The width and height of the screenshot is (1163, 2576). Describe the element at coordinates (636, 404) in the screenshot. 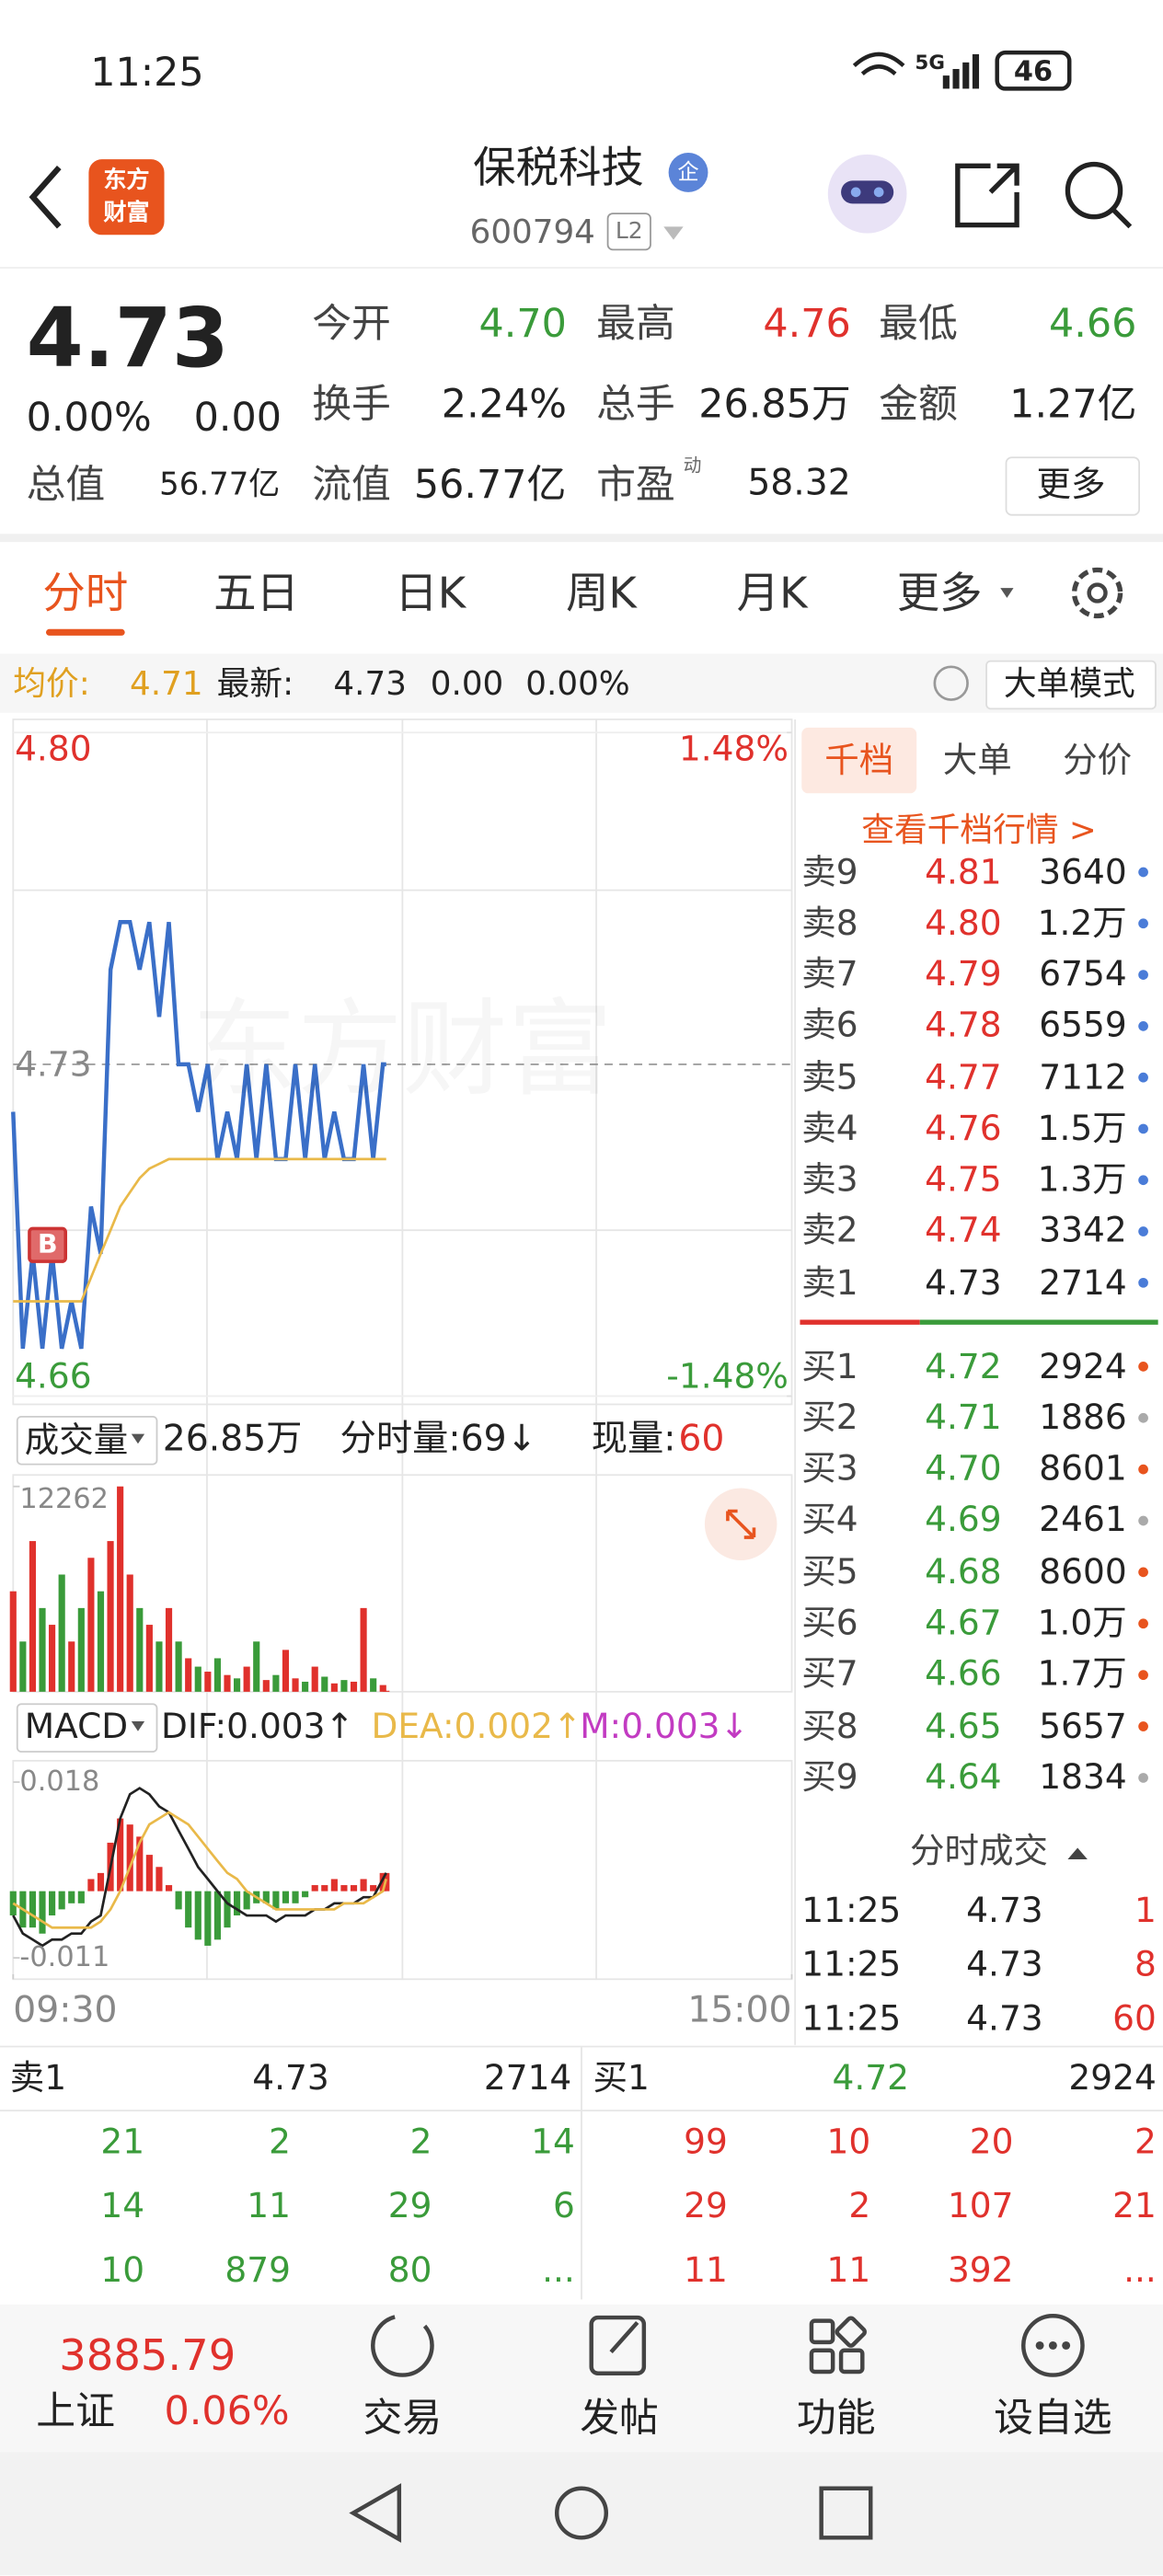

I see `stat-label: 总手` at that location.